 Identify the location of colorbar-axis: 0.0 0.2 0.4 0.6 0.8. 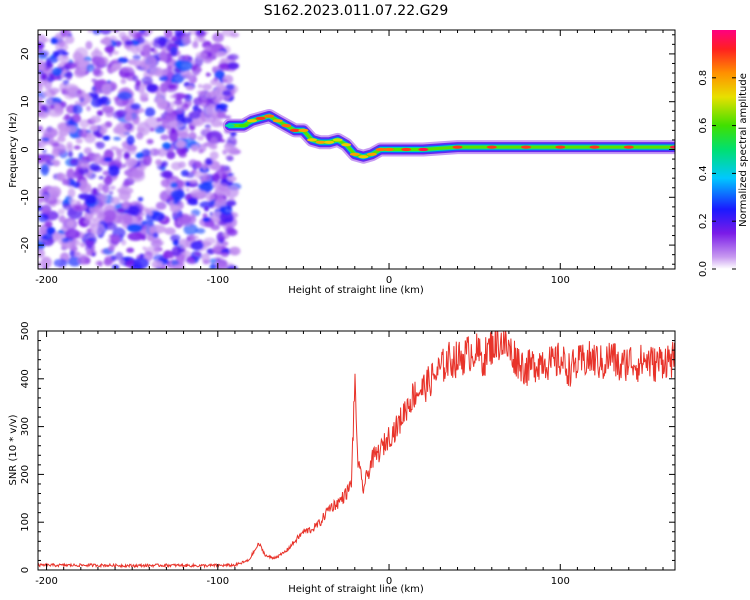
(717, 173).